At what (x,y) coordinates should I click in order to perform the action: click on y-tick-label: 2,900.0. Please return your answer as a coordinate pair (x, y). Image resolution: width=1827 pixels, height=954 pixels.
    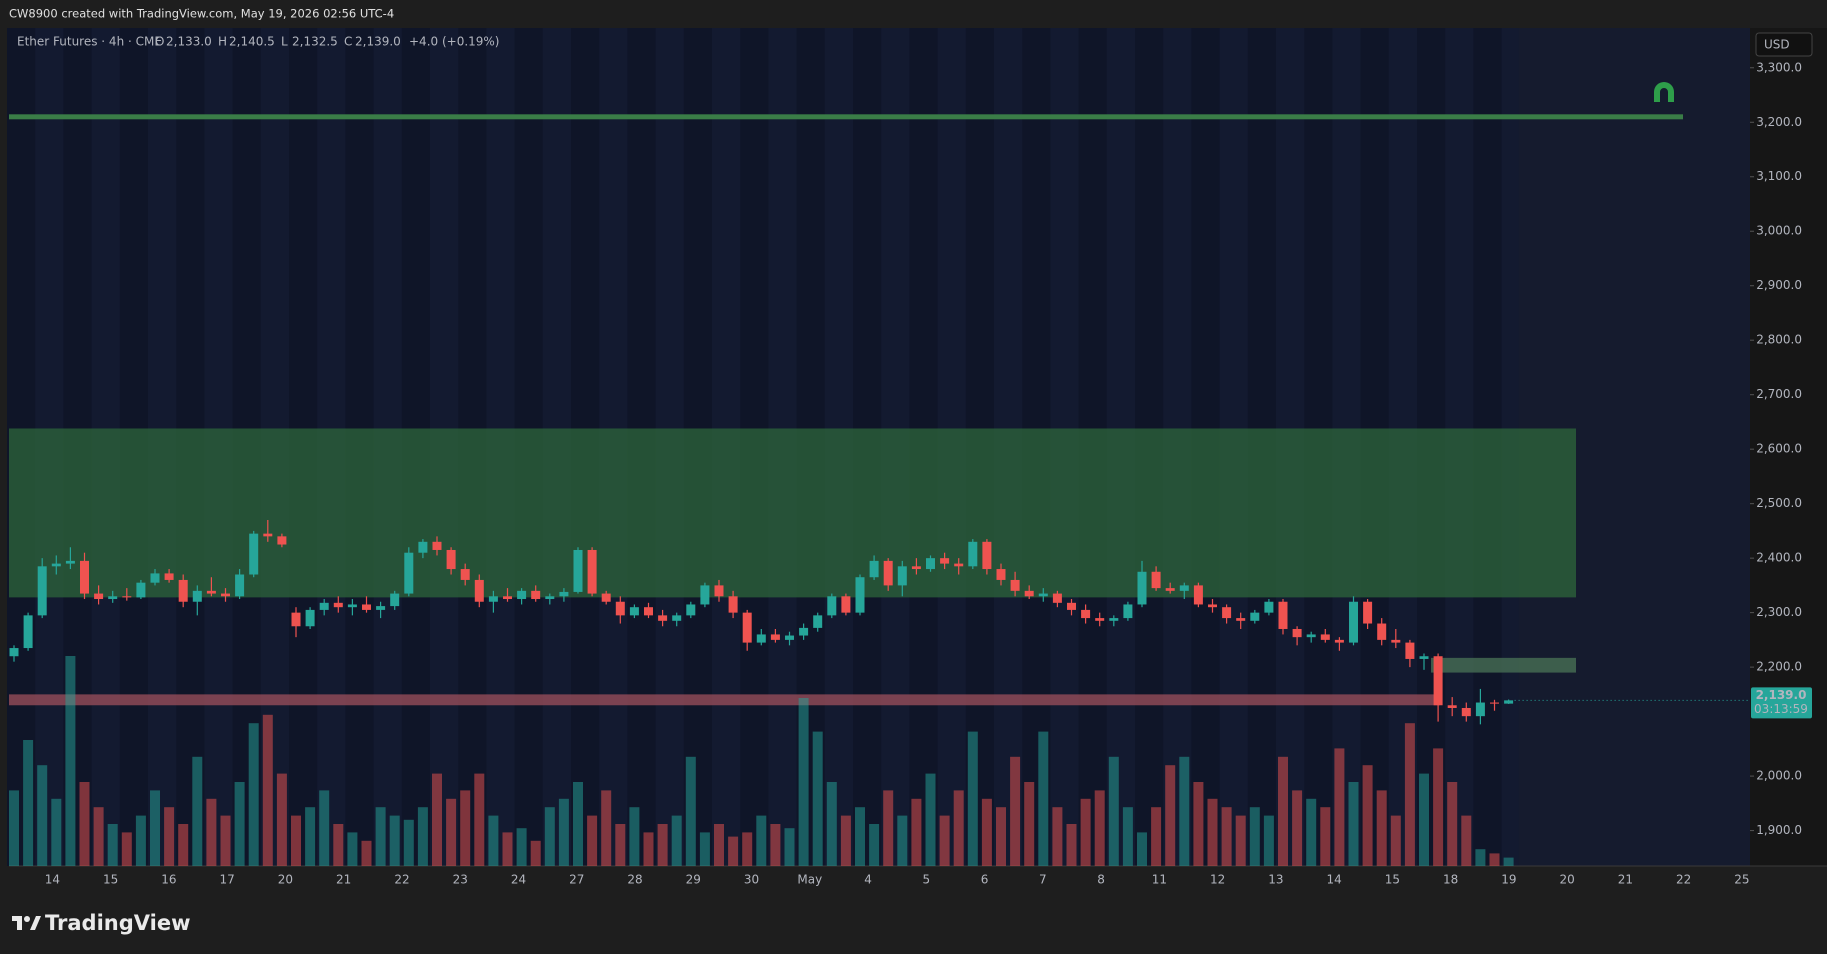
    Looking at the image, I should click on (1779, 285).